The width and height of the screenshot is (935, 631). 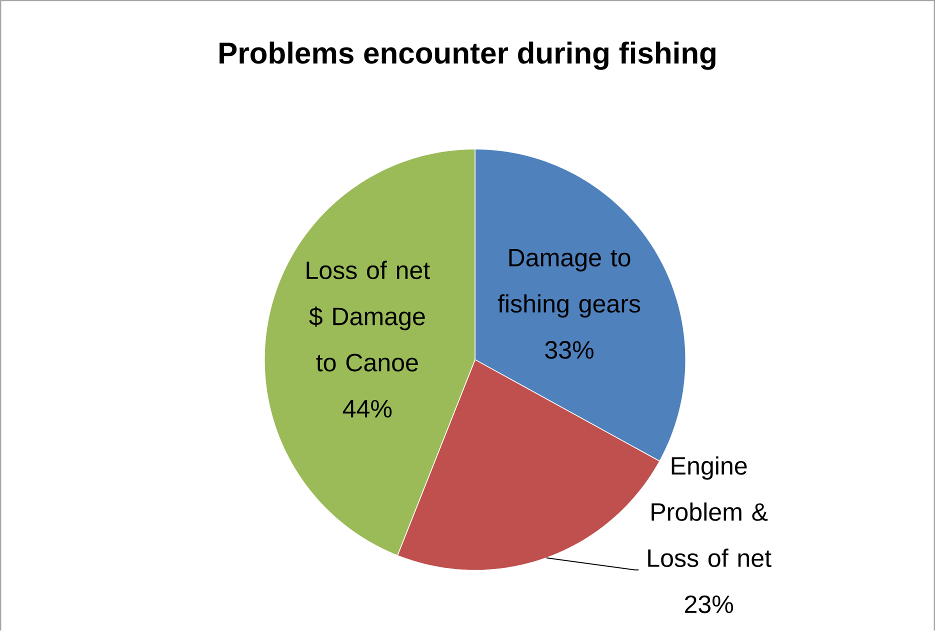 I want to click on slice-label: Loss of net $ Damage to Canoe, so click(x=368, y=316).